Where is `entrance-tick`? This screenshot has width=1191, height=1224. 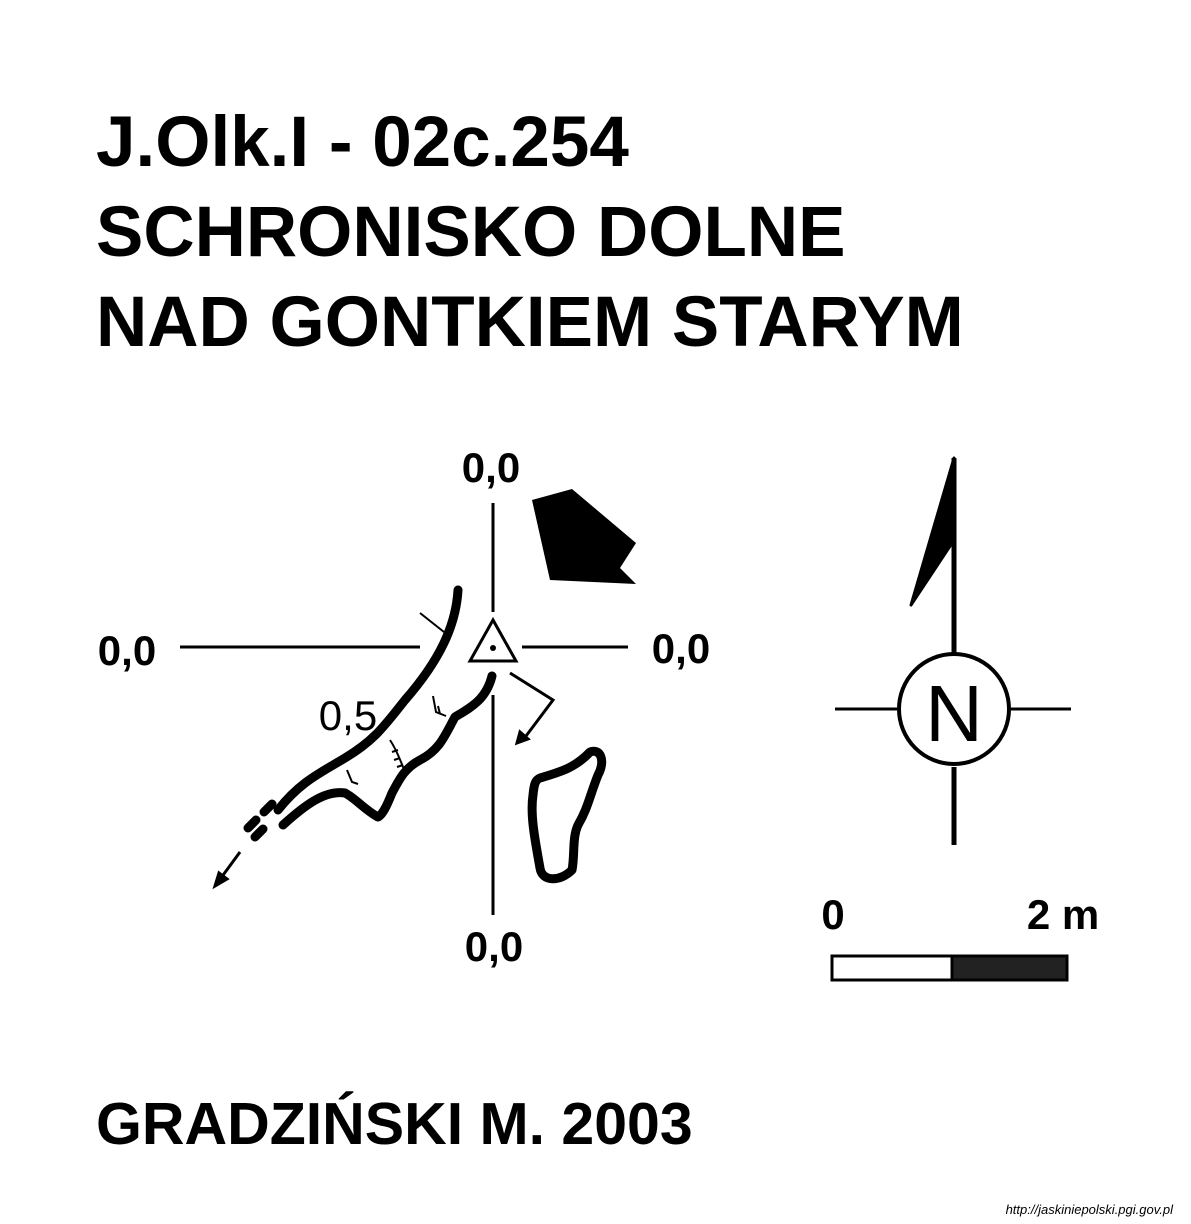 entrance-tick is located at coordinates (432, 622).